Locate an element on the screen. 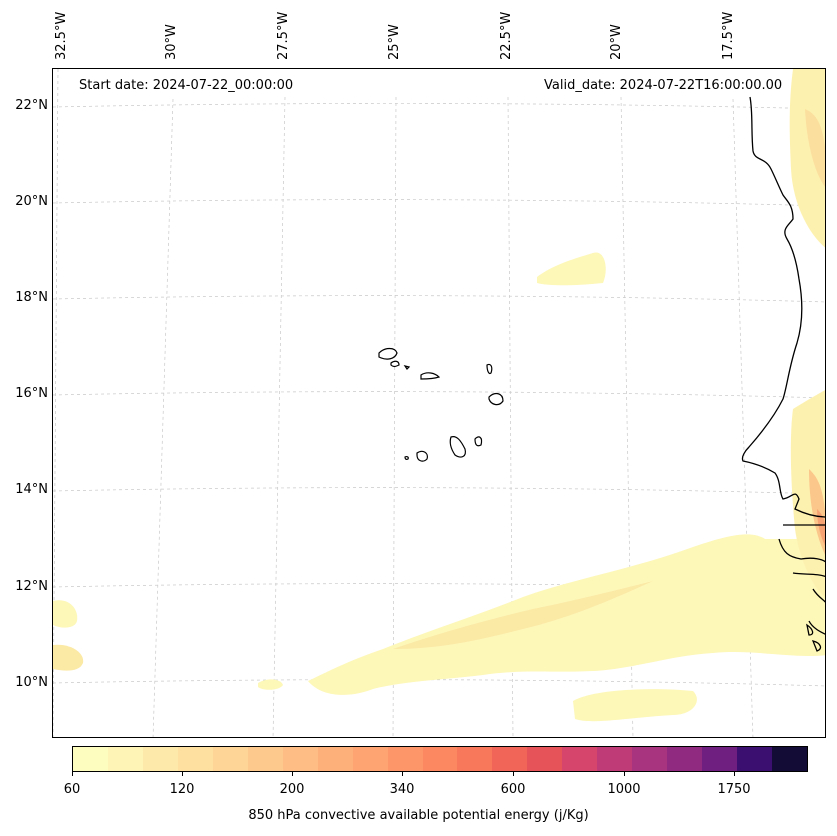  coastline-west-africa is located at coordinates (783, 365).